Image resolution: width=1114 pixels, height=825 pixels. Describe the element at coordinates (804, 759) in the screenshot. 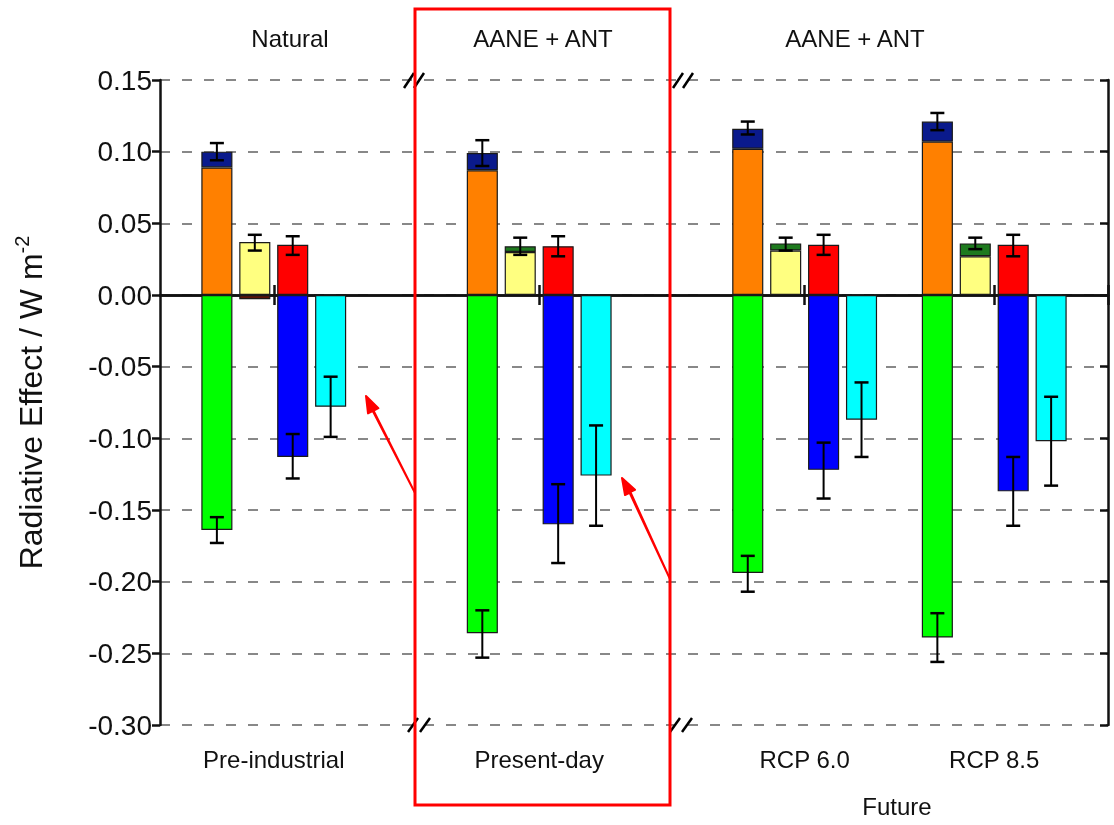

I see `x-tick-label: RCP 6.0` at that location.